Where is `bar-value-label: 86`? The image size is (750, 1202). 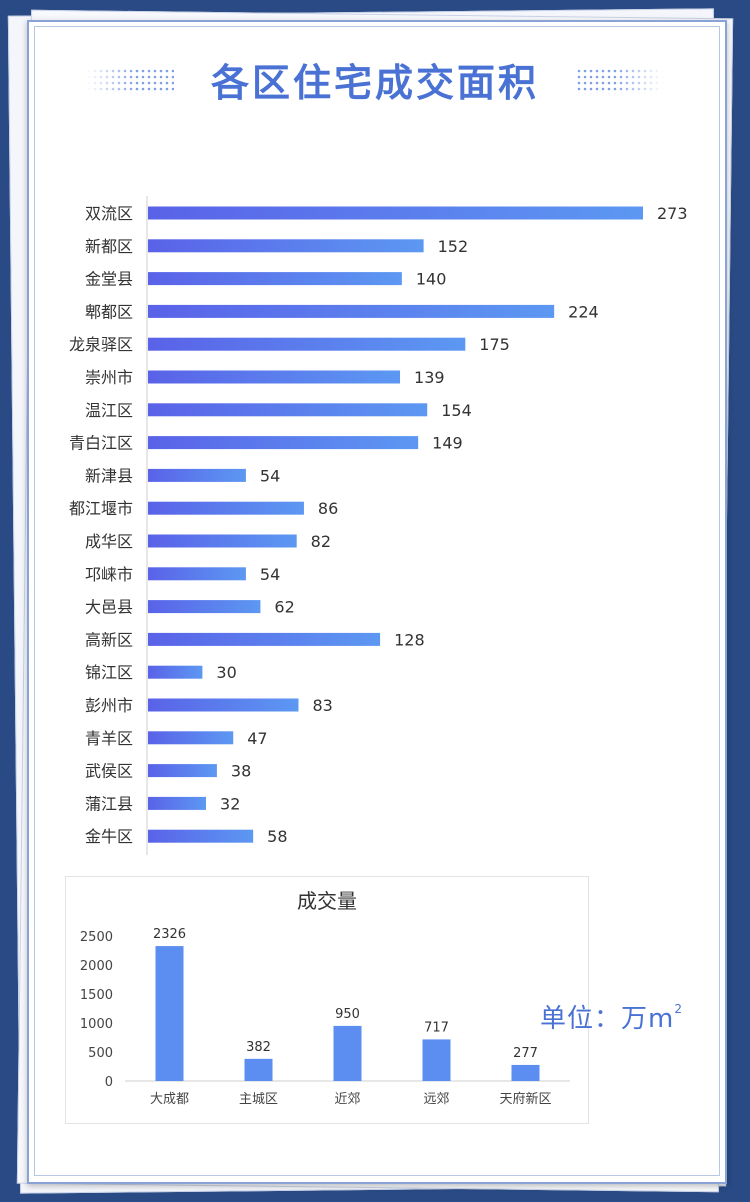 bar-value-label: 86 is located at coordinates (328, 508).